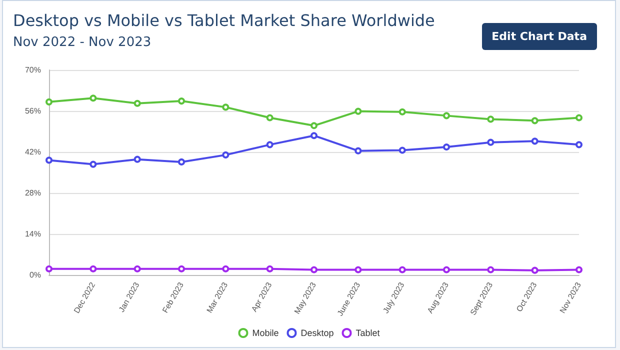 This screenshot has height=350, width=620. Describe the element at coordinates (32, 152) in the screenshot. I see `y-tick-label: 42%` at that location.